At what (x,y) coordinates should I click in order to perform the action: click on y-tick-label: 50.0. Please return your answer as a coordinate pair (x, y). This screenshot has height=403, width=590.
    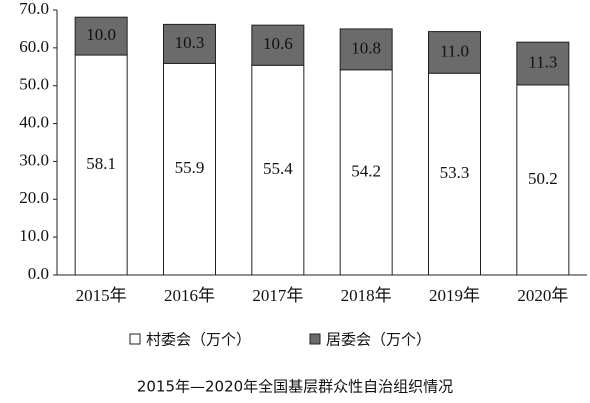
    Looking at the image, I should click on (34, 84).